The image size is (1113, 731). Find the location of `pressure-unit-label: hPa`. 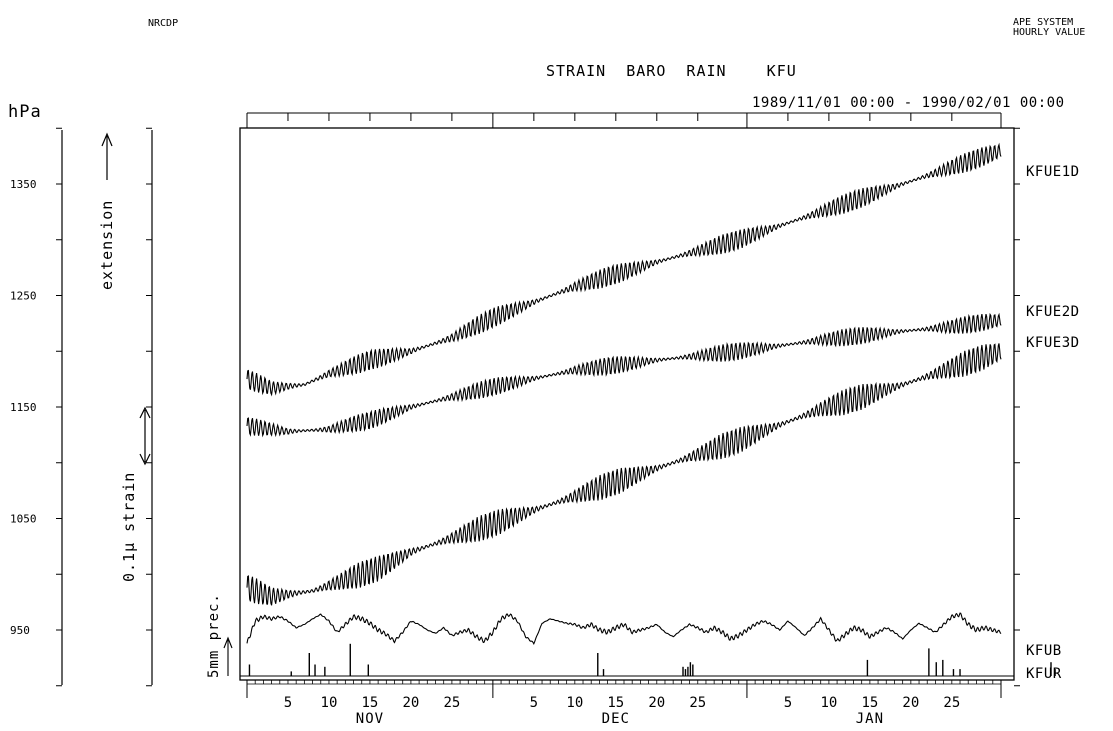

pressure-unit-label: hPa is located at coordinates (25, 112).